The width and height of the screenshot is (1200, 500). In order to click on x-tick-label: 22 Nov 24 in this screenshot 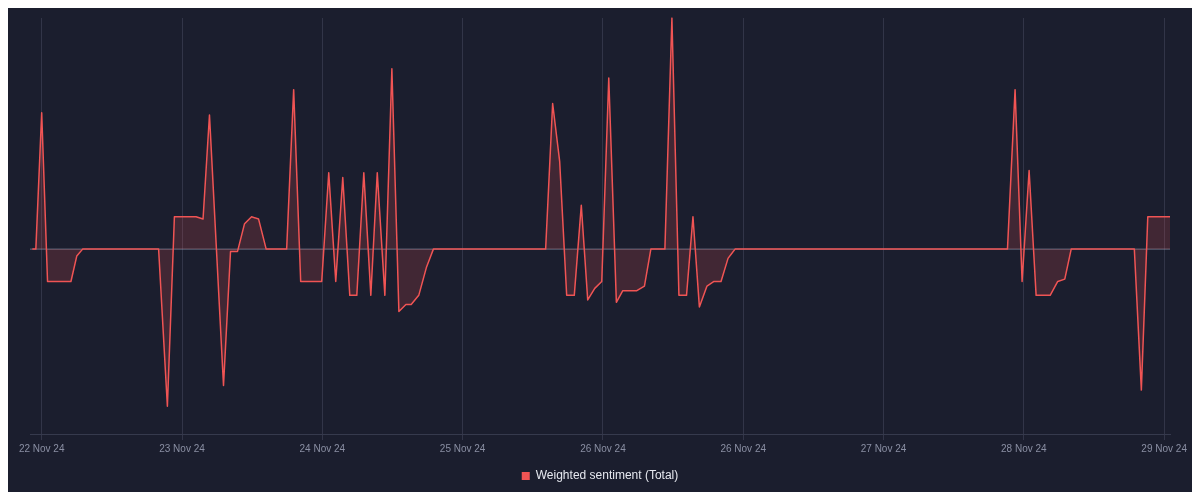, I will do `click(41, 448)`.